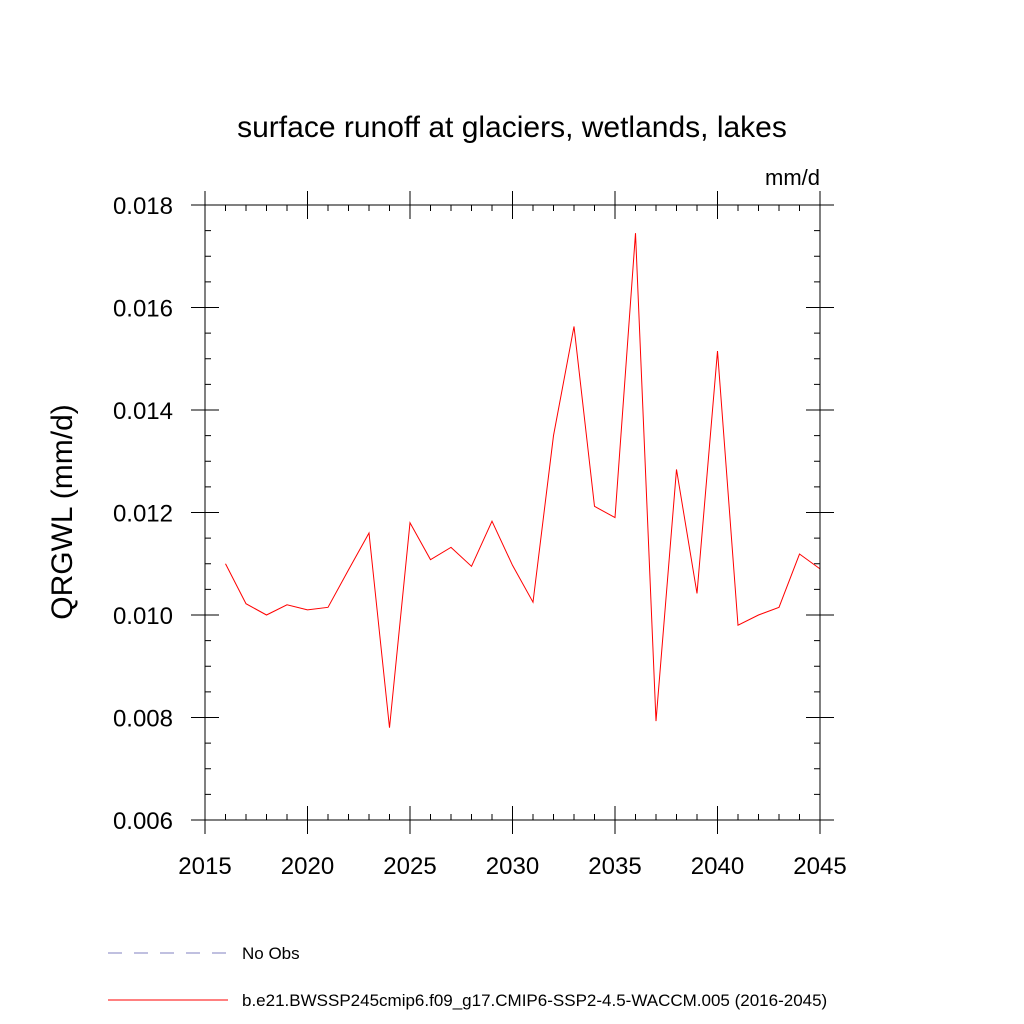 Image resolution: width=1024 pixels, height=1024 pixels. Describe the element at coordinates (717, 866) in the screenshot. I see `x-tick-label: 2040` at that location.